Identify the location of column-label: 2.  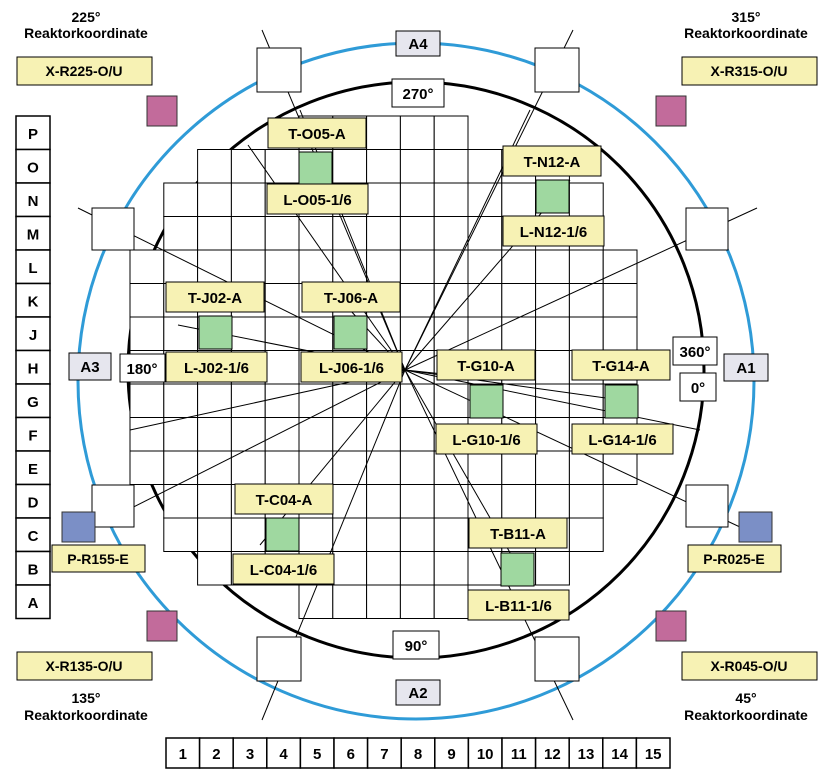
(216, 754).